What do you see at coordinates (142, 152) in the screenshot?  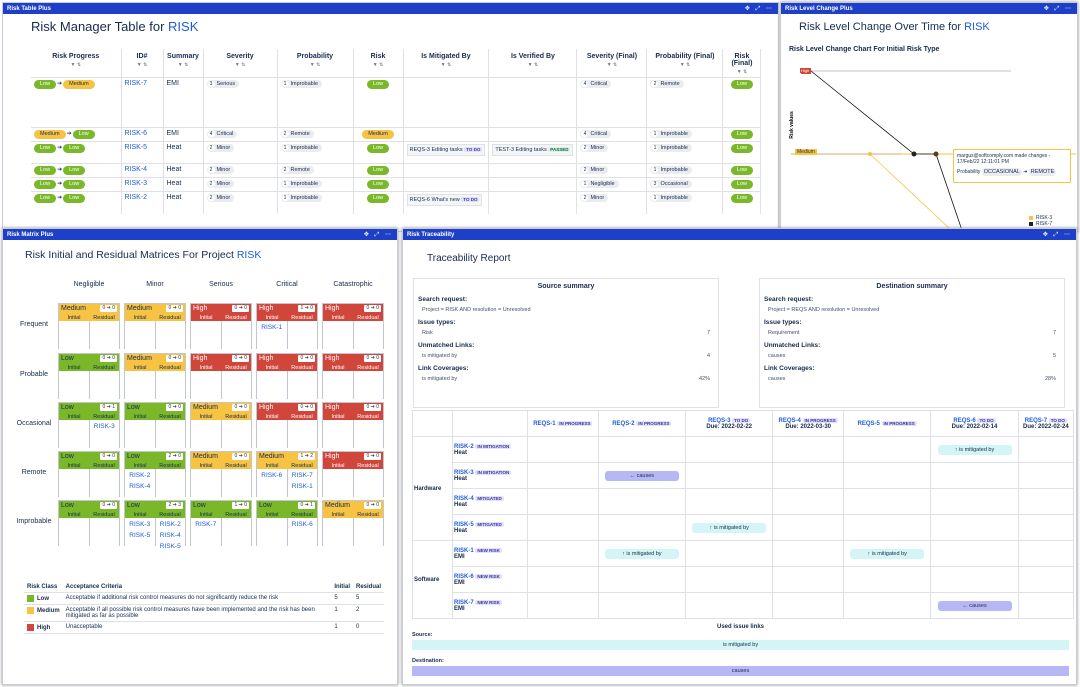 I see `risk-id-link: RISK-5` at bounding box center [142, 152].